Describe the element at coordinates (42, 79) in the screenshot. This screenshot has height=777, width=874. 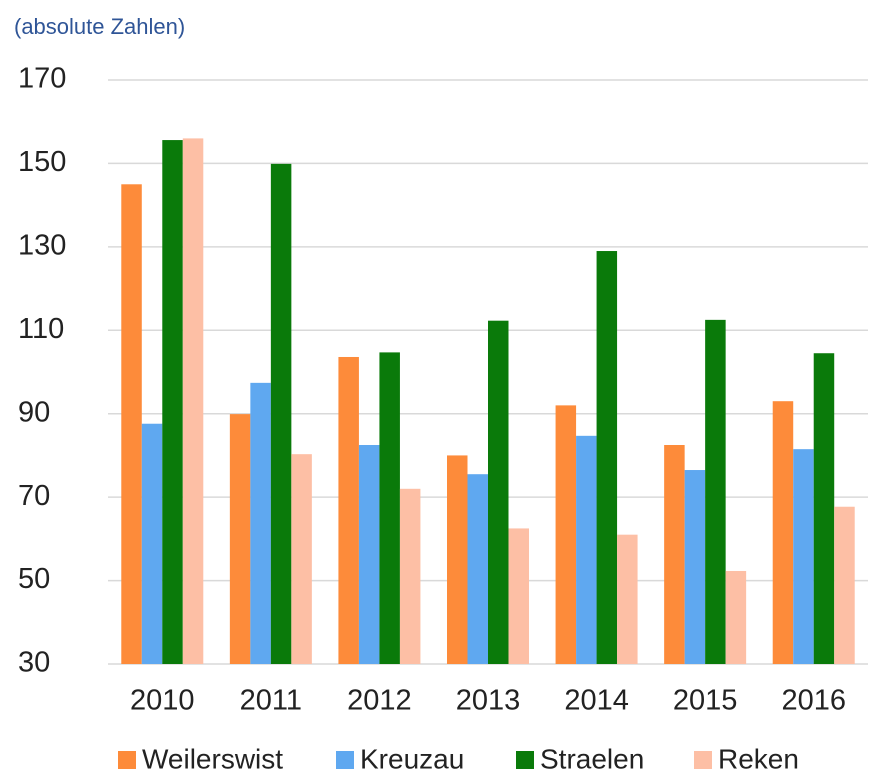
I see `y-tick-label: 170` at that location.